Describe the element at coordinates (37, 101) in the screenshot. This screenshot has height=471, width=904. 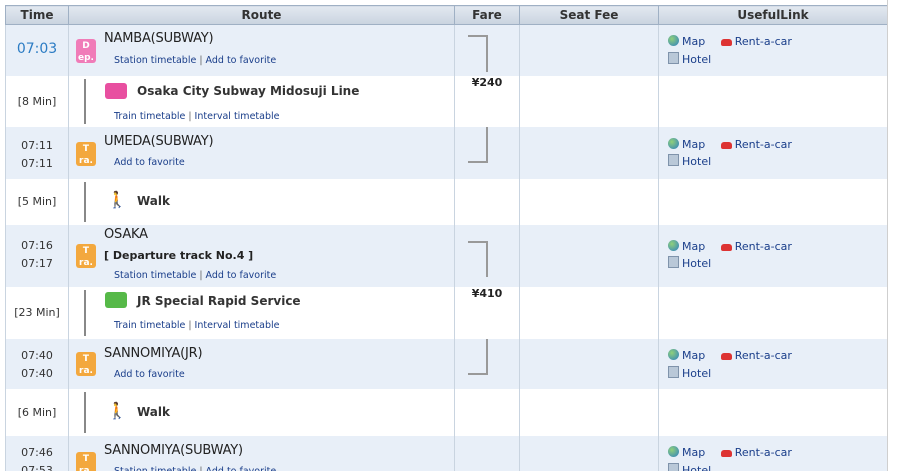
I see `duration: [8 Min]` at that location.